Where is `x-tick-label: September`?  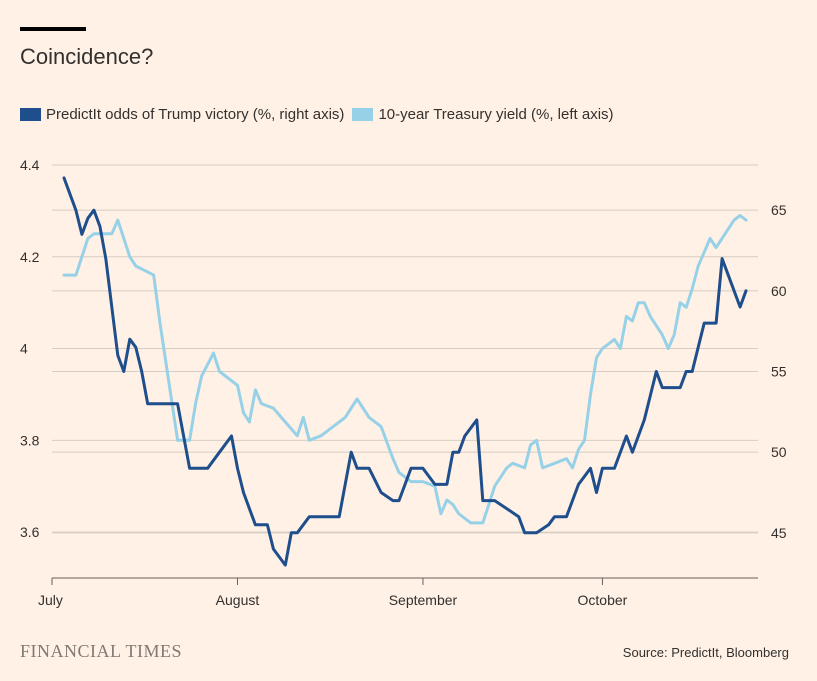
x-tick-label: September is located at coordinates (423, 600).